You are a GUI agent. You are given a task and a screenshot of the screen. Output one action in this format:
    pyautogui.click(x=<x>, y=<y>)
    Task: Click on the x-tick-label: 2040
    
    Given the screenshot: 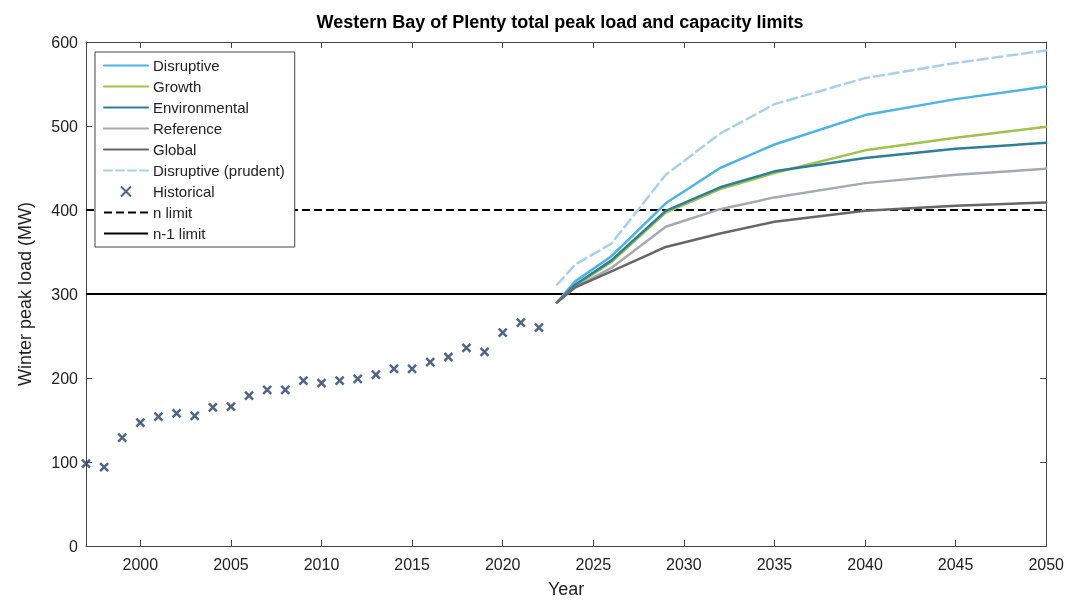 What is the action you would take?
    pyautogui.click(x=865, y=564)
    